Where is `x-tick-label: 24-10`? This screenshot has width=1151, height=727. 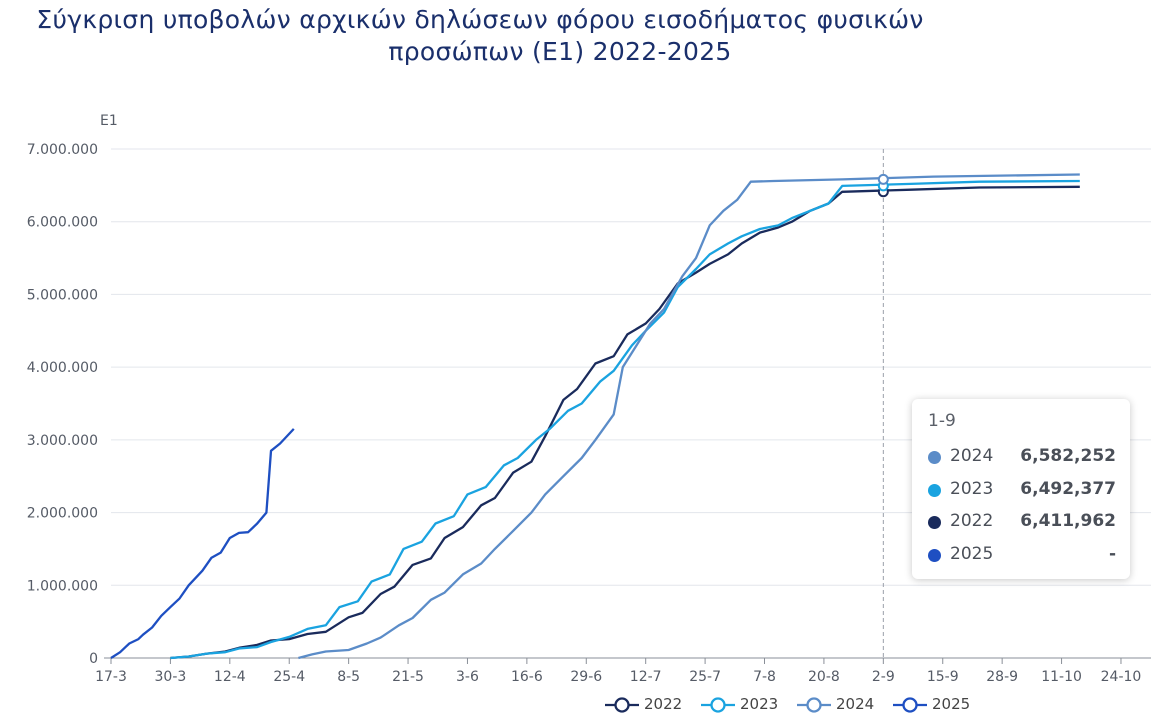 x-tick-label: 24-10 is located at coordinates (1121, 677).